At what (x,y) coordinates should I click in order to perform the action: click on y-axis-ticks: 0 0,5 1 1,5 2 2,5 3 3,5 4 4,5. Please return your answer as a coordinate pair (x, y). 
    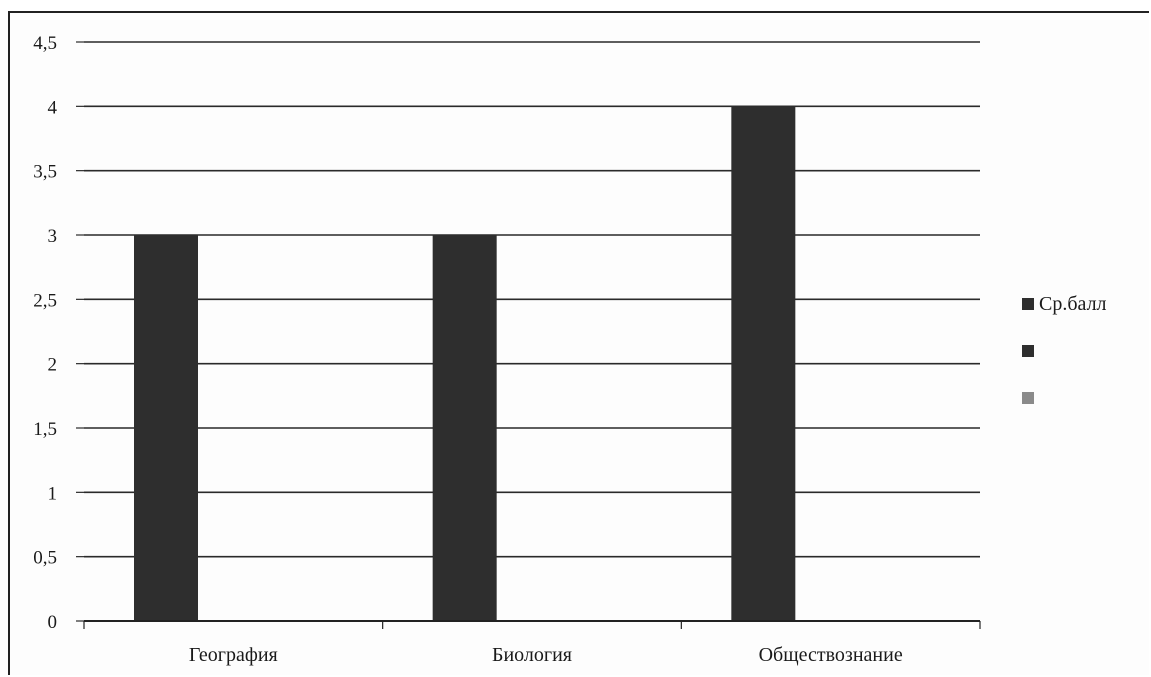
    Looking at the image, I should click on (58, 333).